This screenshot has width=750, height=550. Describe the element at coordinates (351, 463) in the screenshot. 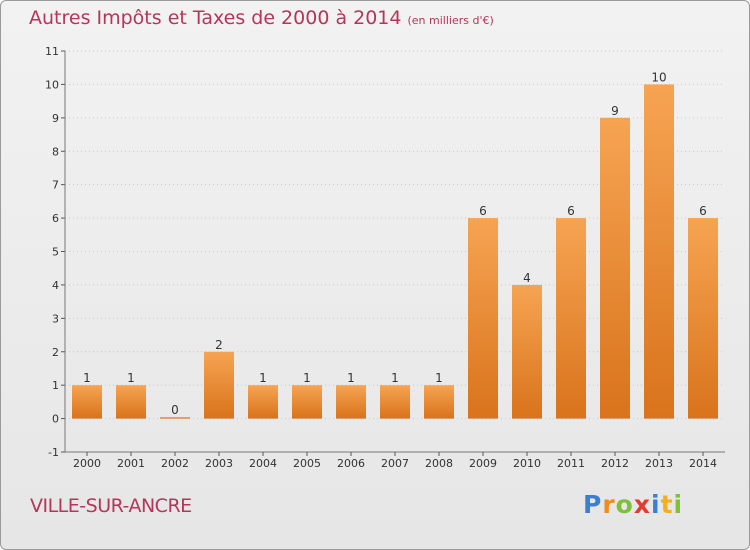

I see `x-tick-label: 2006` at that location.